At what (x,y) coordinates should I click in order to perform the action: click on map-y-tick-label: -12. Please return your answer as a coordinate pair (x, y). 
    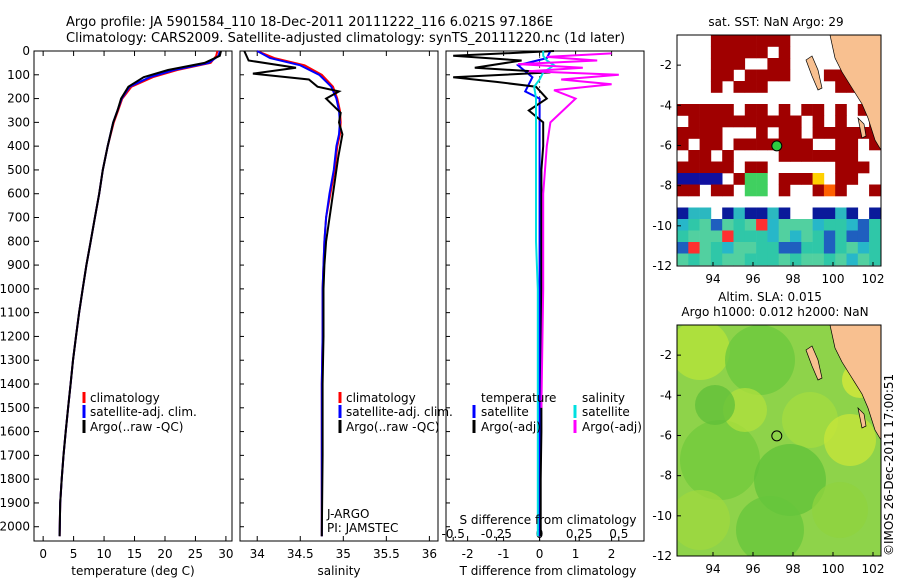
    Looking at the image, I should click on (662, 556).